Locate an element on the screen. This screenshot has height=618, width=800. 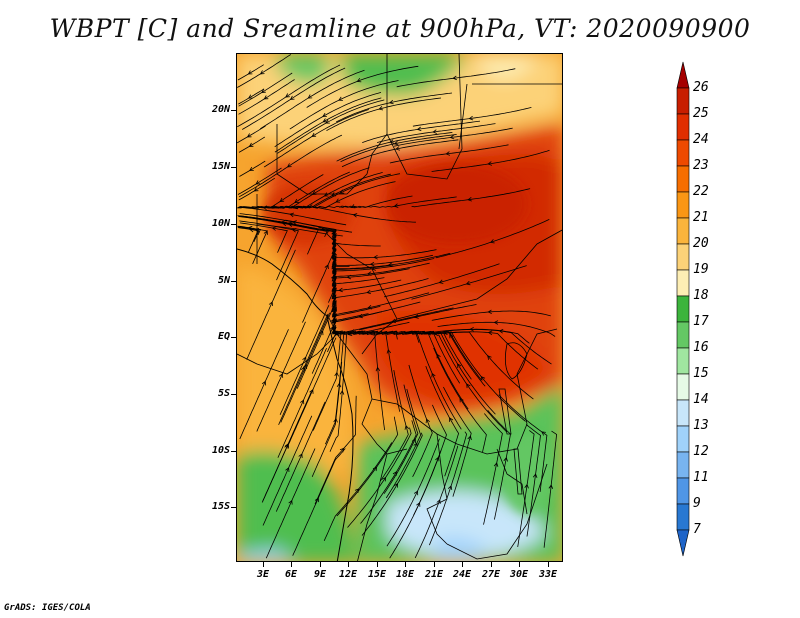
lon-label: 18E is located at coordinates (405, 574).